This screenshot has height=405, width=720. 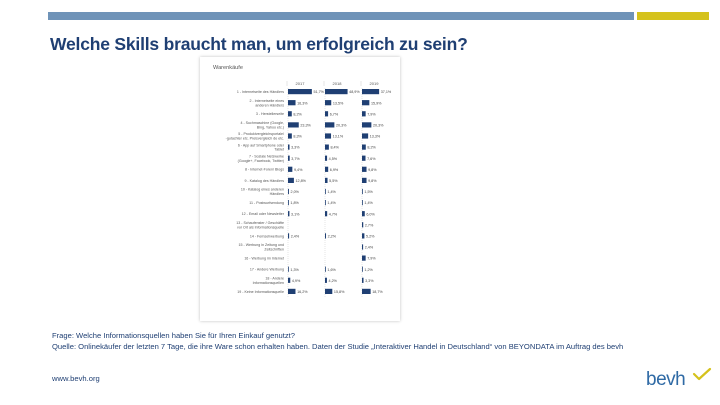 I want to click on data-label: 4,2%, so click(x=333, y=281).